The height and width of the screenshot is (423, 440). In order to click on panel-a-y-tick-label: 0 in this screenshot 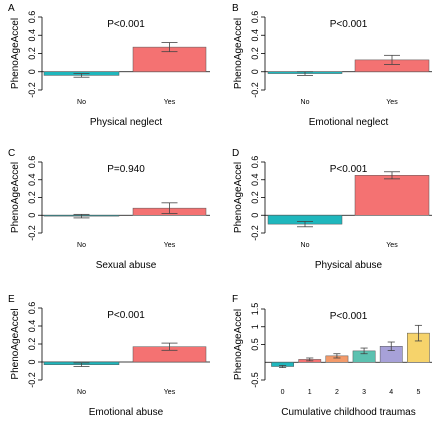, I will do `click(32, 71)`.